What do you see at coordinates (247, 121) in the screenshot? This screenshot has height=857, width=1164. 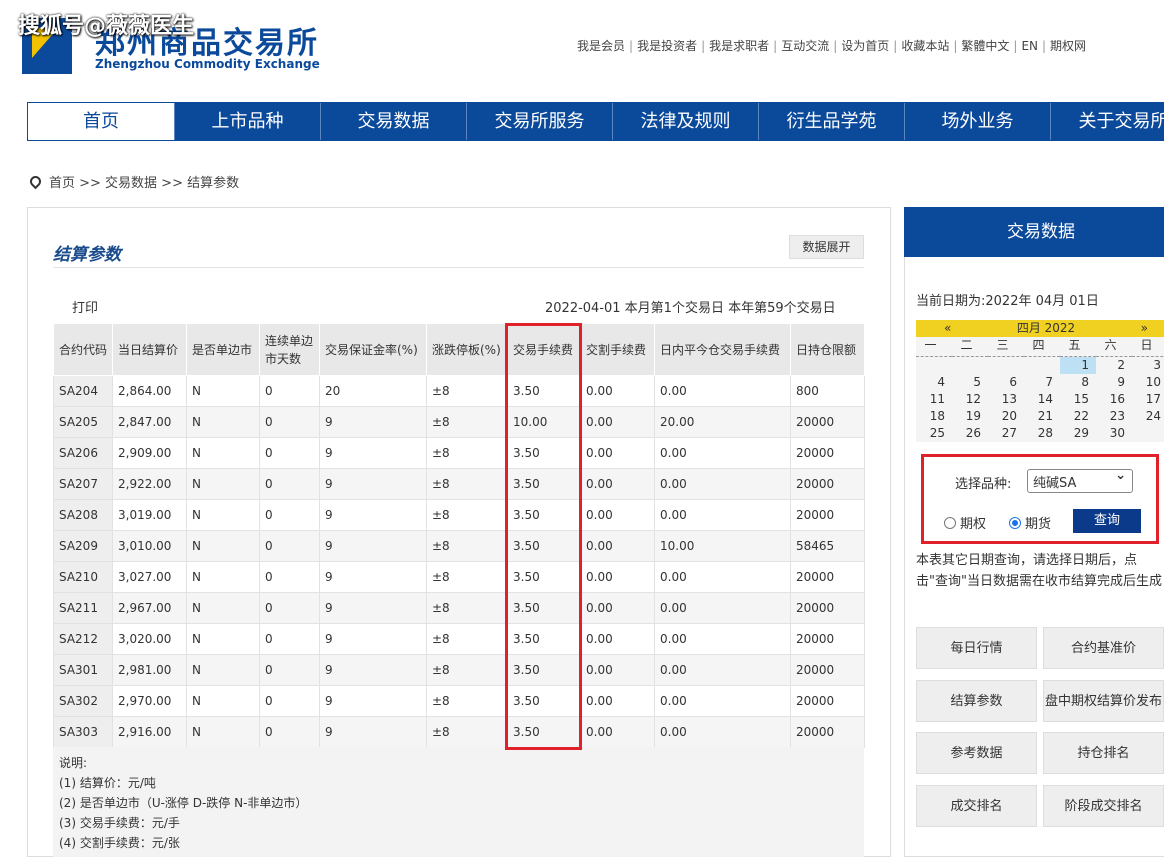 I see `nav-item: 上市品种` at bounding box center [247, 121].